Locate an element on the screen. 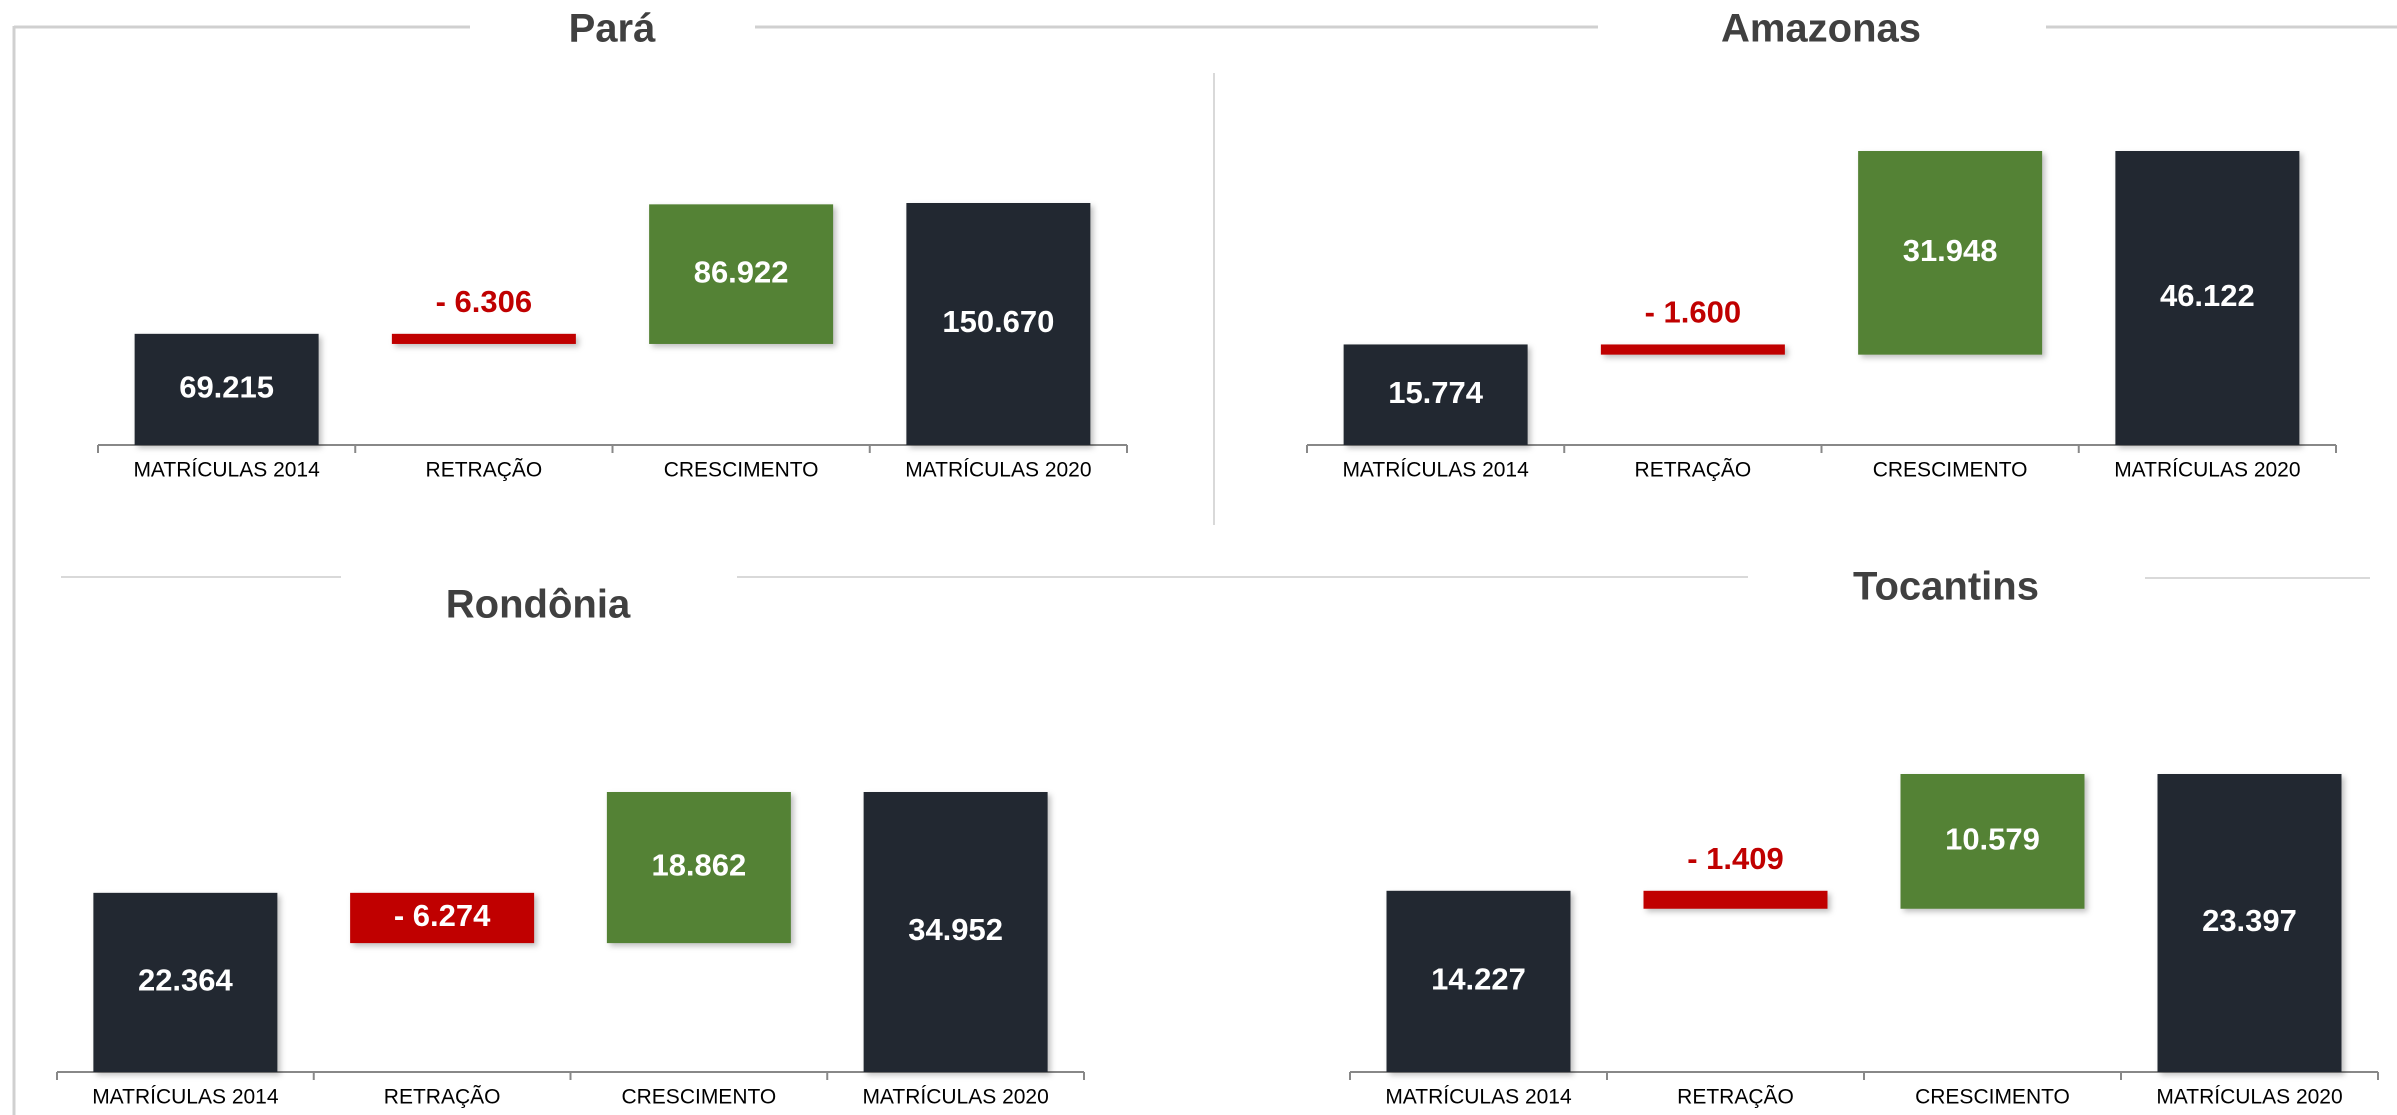 This screenshot has height=1115, width=2397. chart-title: Pará is located at coordinates (612, 29).